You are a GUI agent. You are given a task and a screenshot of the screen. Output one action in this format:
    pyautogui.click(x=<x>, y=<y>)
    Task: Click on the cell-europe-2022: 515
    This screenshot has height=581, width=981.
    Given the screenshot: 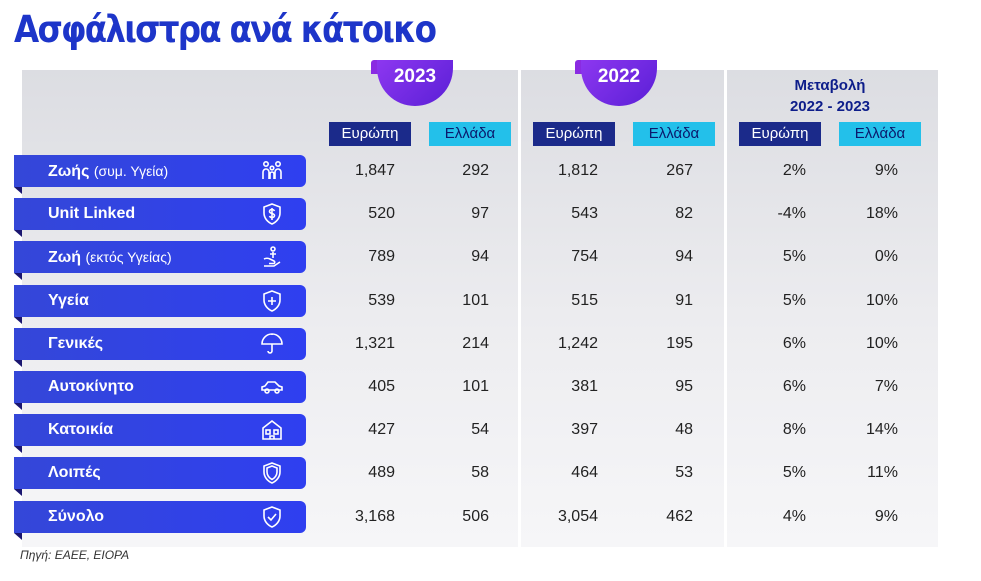 What is the action you would take?
    pyautogui.click(x=584, y=300)
    